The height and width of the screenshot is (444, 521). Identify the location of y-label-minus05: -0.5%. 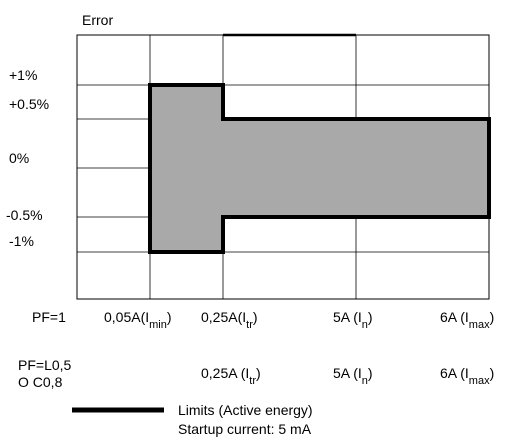
(24, 215).